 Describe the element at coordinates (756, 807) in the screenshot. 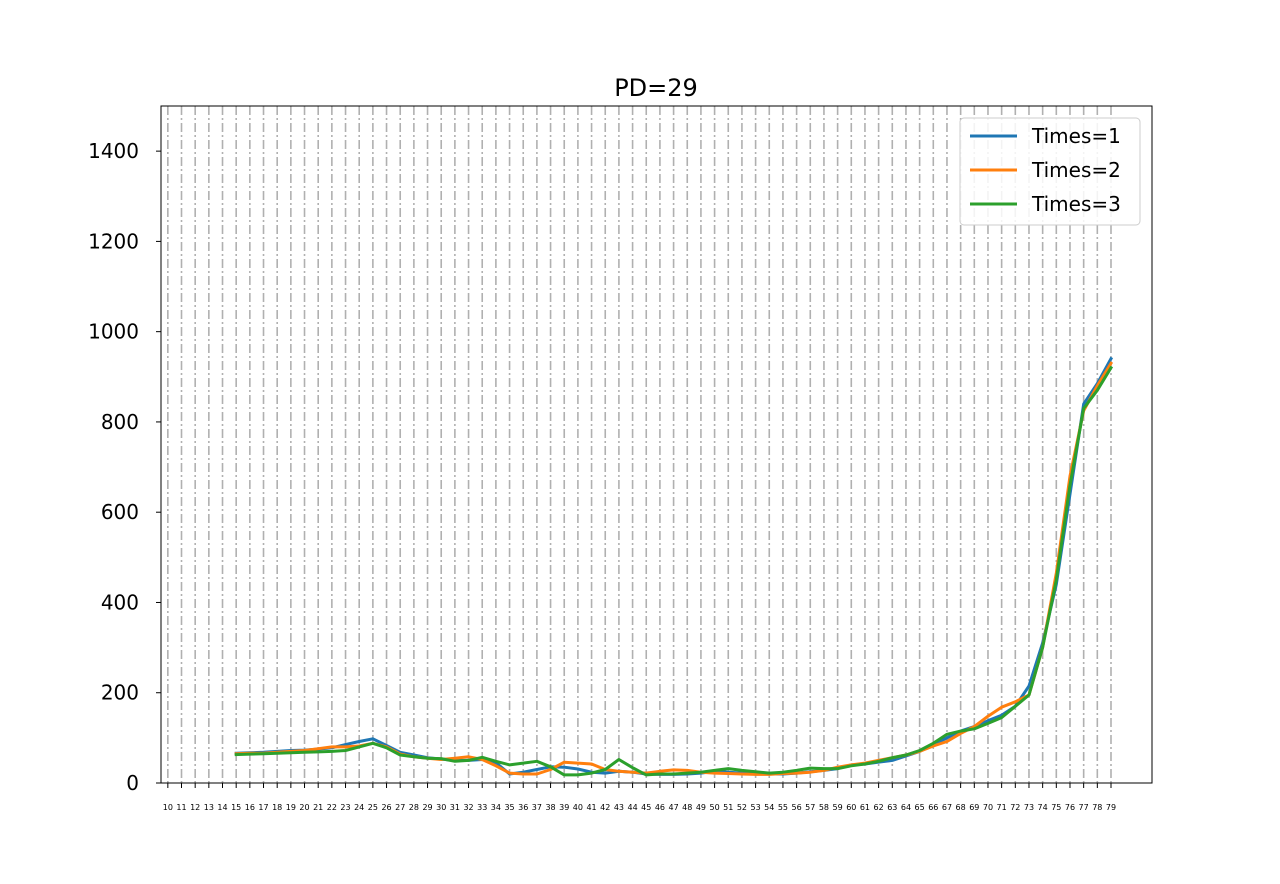

I see `x-tick-label: 53` at that location.